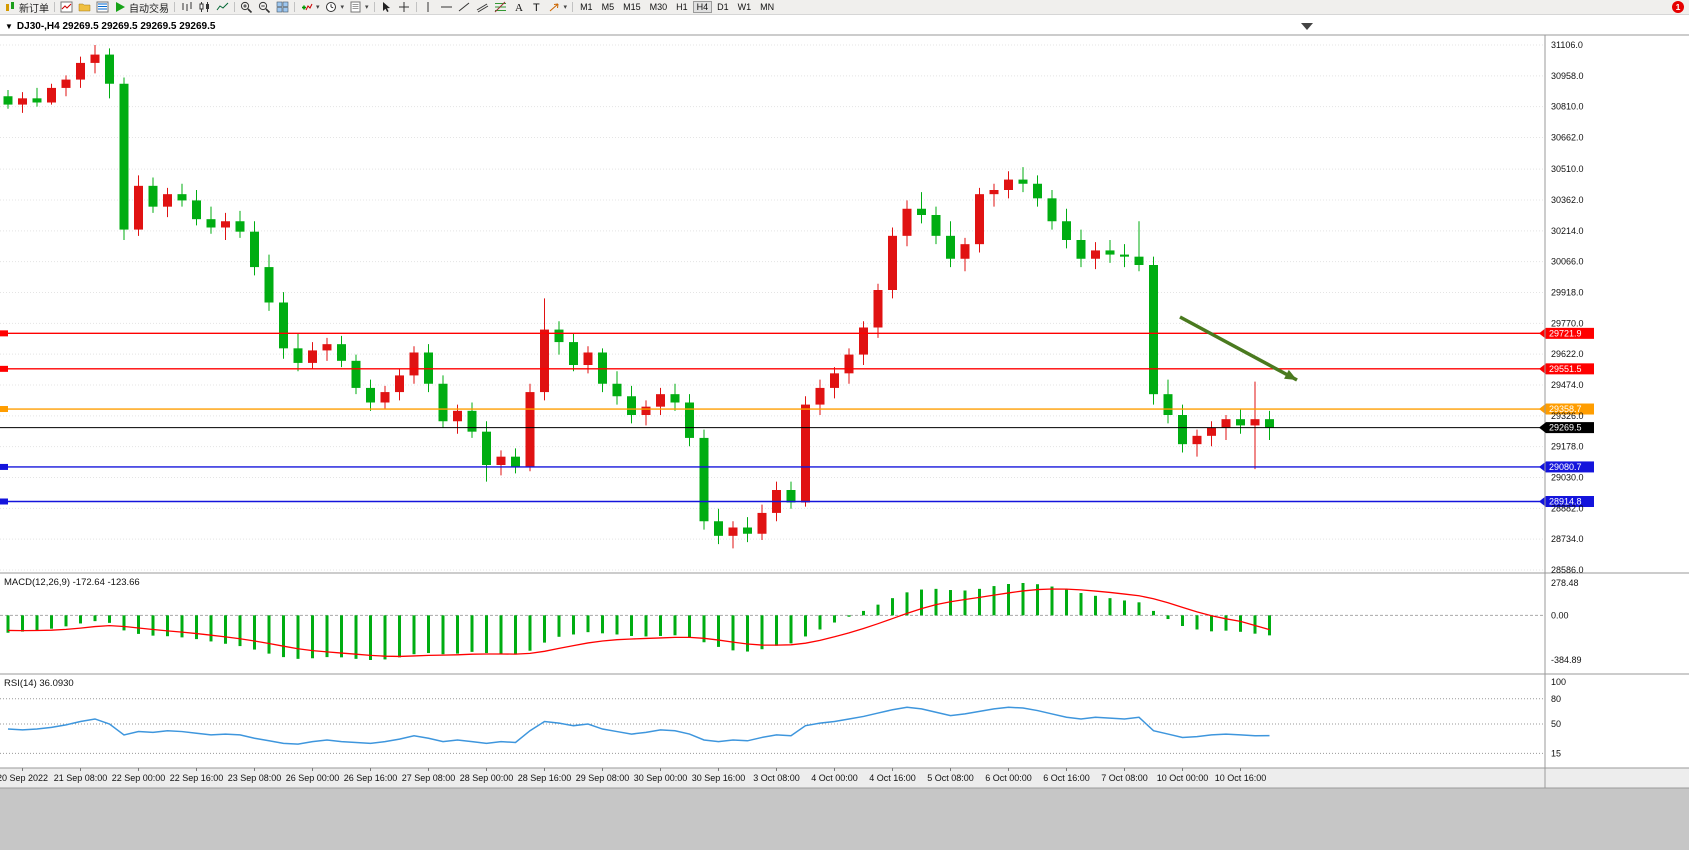 The height and width of the screenshot is (850, 1689). I want to click on svg-text: 100, so click(1558, 682).